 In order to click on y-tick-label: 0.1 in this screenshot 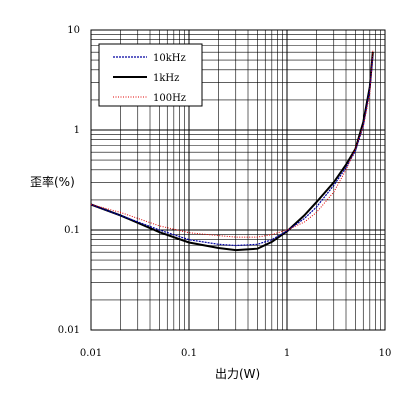, I will do `click(72, 230)`.